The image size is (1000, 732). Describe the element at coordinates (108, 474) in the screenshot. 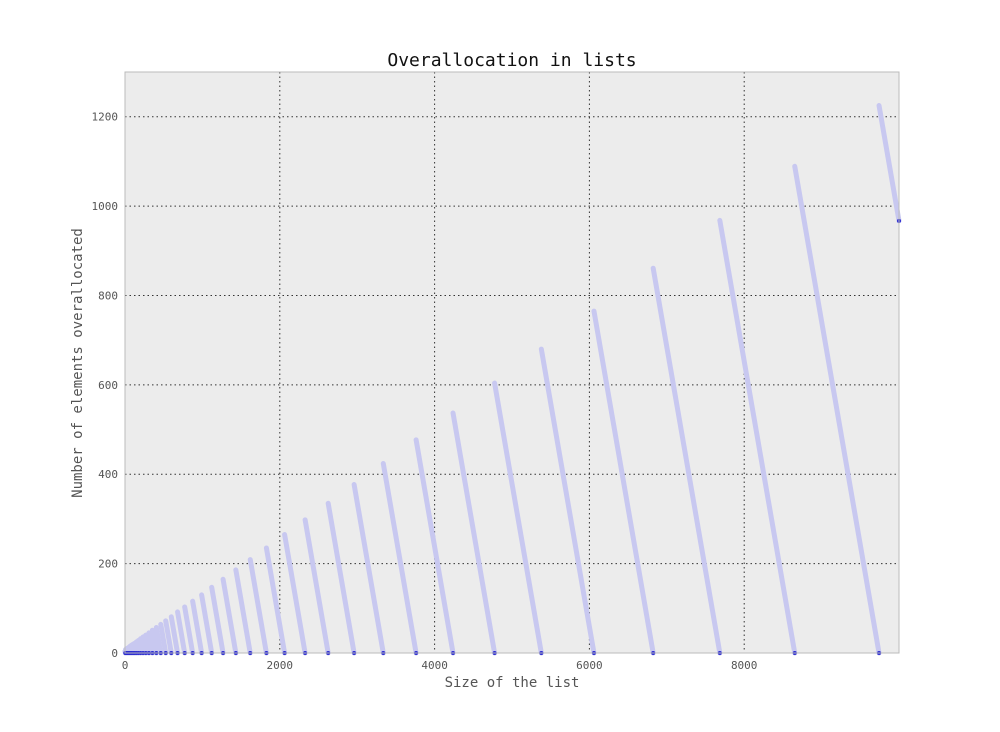

I see `y-tick-label: 400` at that location.